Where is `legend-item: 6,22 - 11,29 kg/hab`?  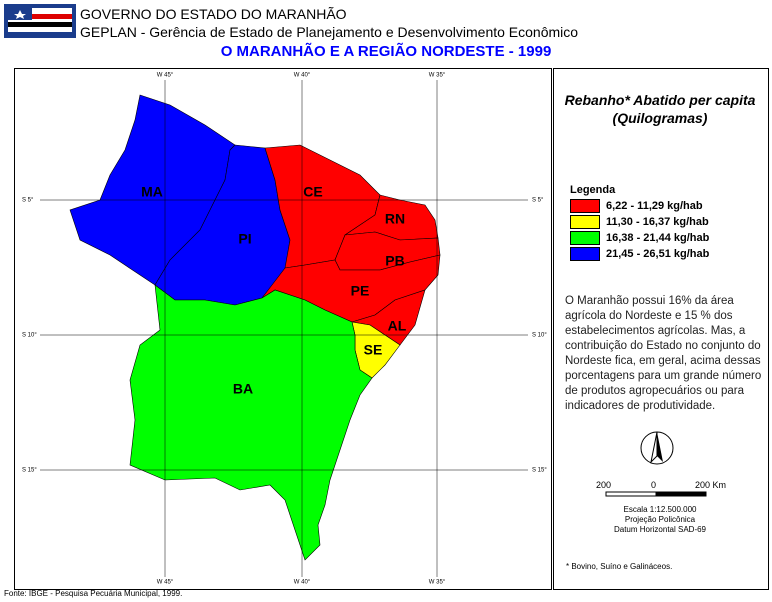 legend-item: 6,22 - 11,29 kg/hab is located at coordinates (639, 206).